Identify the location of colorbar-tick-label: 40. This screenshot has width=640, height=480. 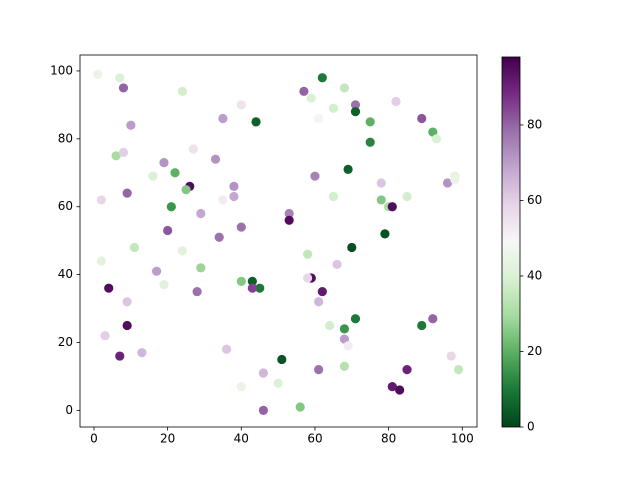
(534, 275).